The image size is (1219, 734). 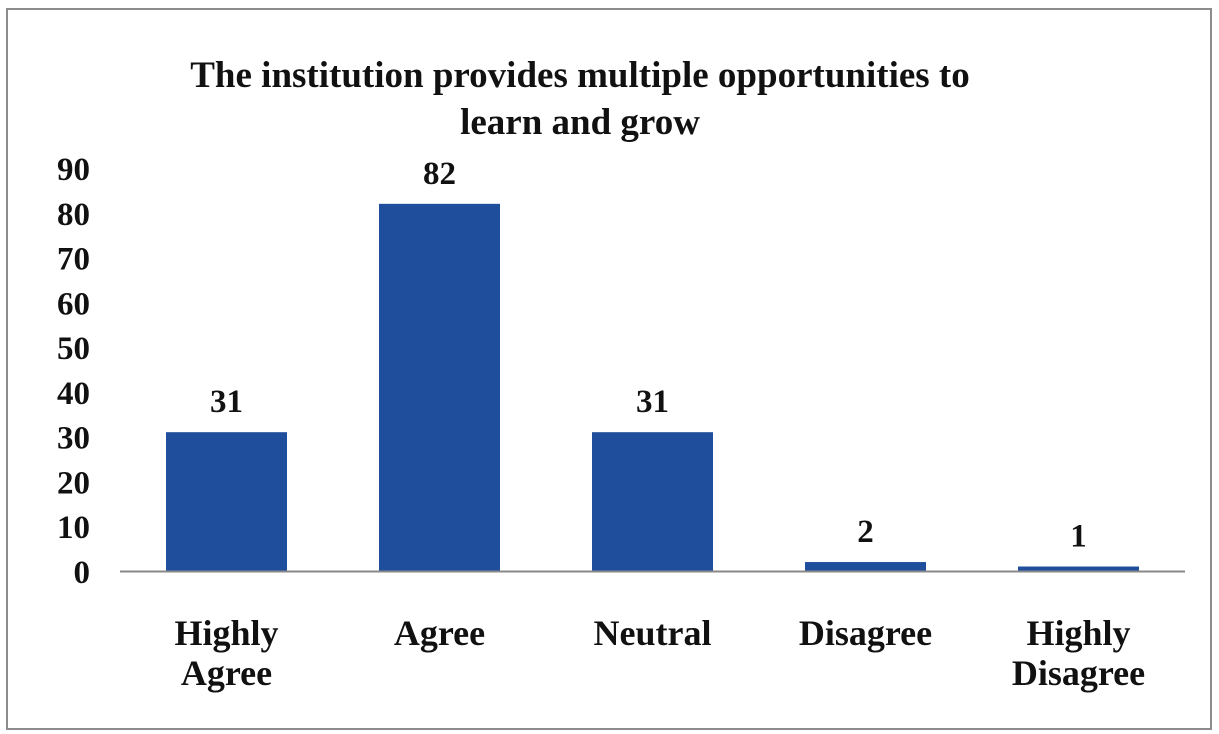 What do you see at coordinates (73, 349) in the screenshot?
I see `y-tick-label: 50` at bounding box center [73, 349].